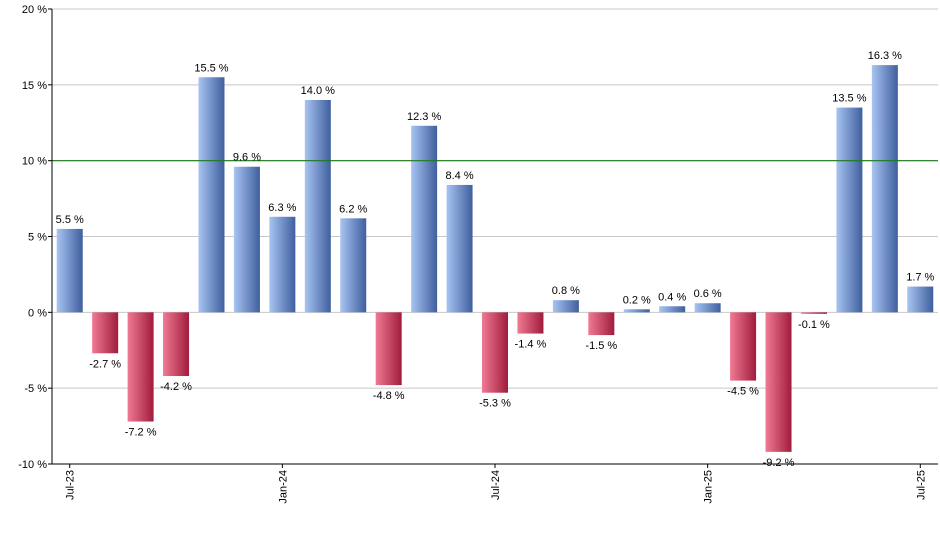  Describe the element at coordinates (496, 485) in the screenshot. I see `x-tick-label: Jul-24` at that location.